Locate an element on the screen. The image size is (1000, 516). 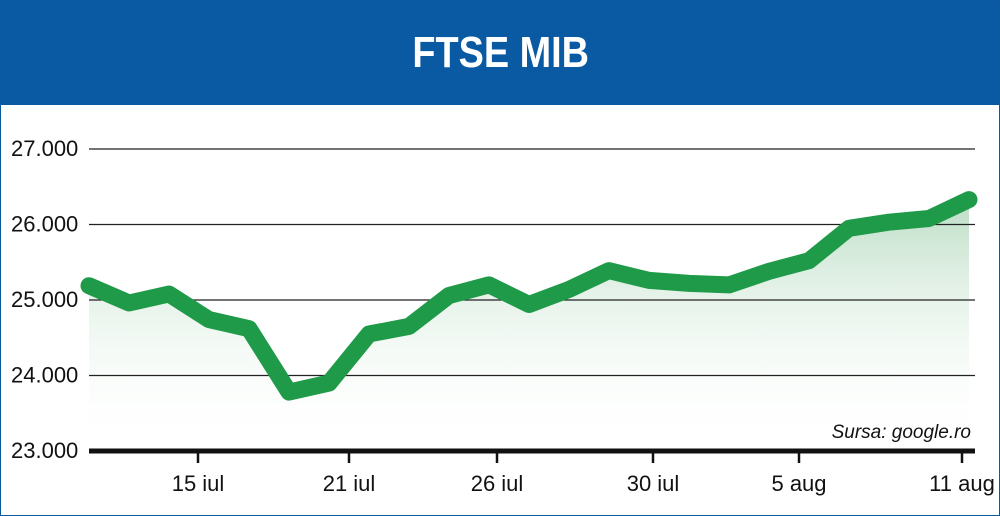
x-tick-label: 11 aug is located at coordinates (962, 483).